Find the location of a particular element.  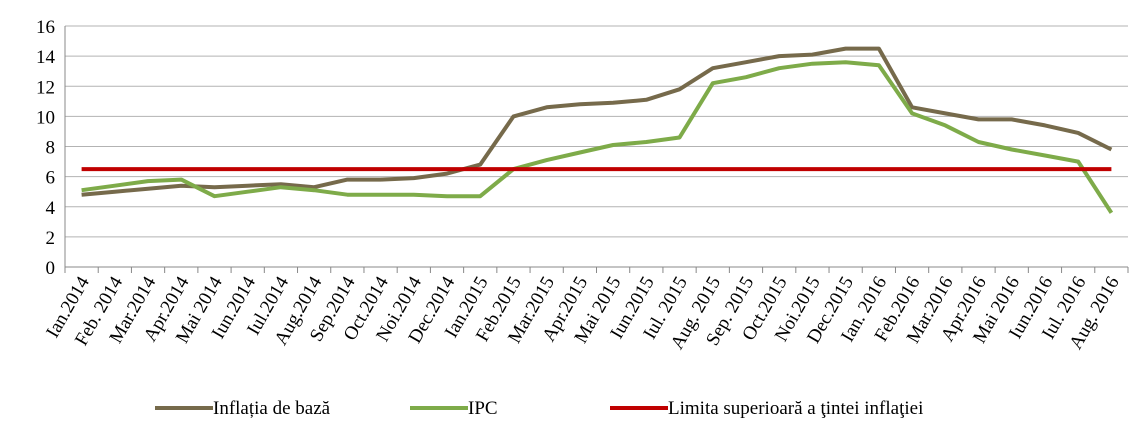

y-tick-label: 8 is located at coordinates (51, 148).